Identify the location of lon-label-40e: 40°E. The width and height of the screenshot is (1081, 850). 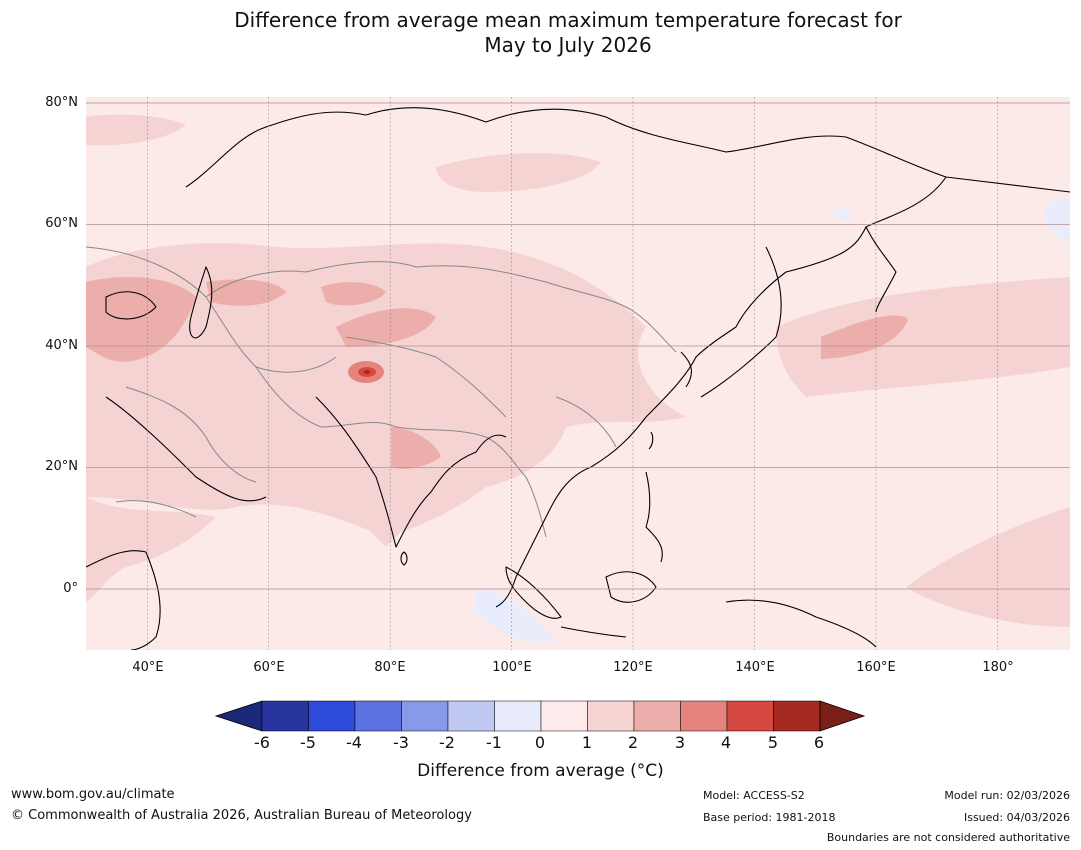
(148, 667).